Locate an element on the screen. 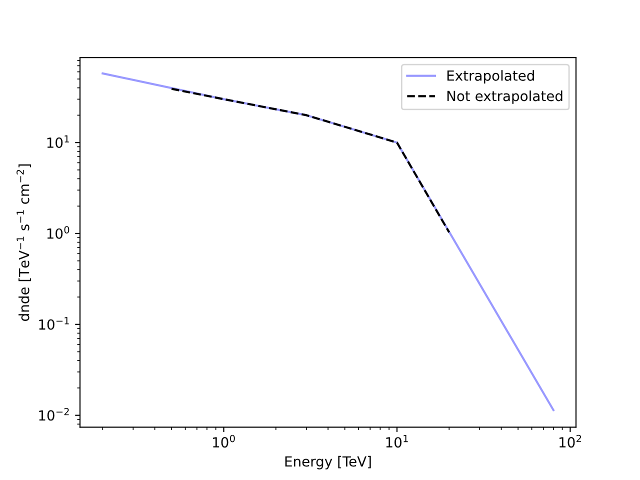 The image size is (640, 480). y-tick-label: 10$^{0}$ is located at coordinates (58, 232).